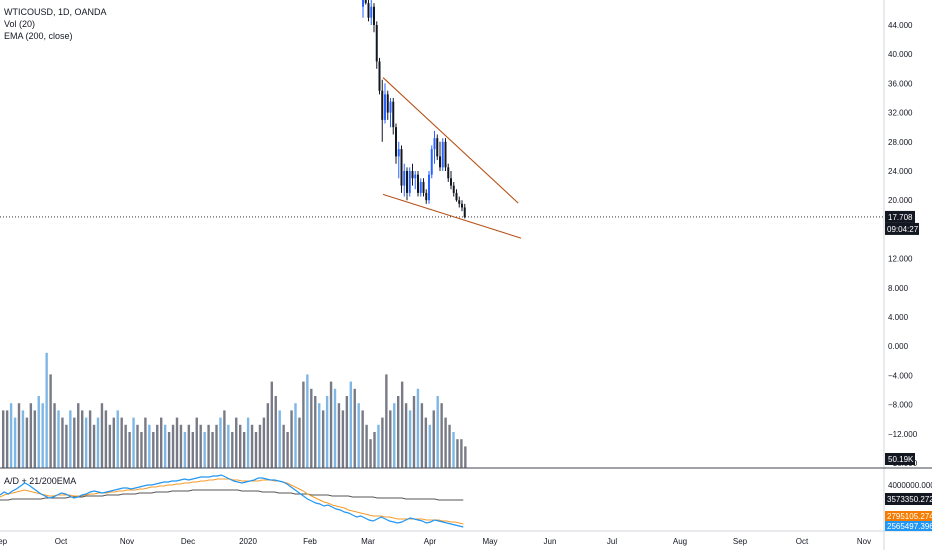  I want to click on legend-vol: Vol (20), so click(20, 24).